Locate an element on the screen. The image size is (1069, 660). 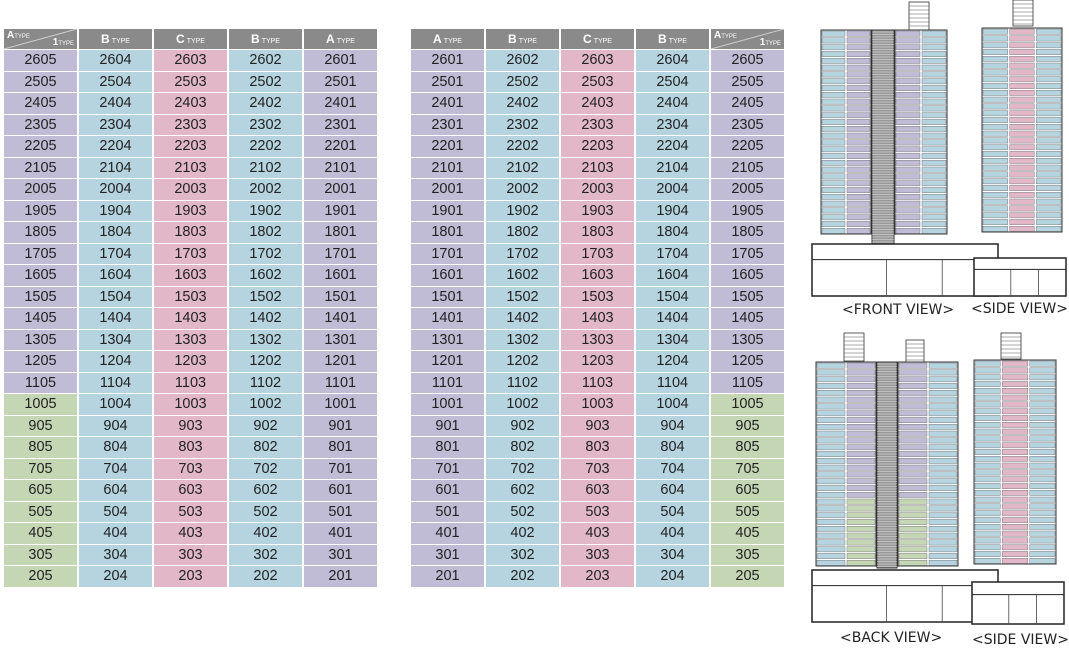
table-row: 1501 1502 1503 1504 1505 is located at coordinates (597, 296).